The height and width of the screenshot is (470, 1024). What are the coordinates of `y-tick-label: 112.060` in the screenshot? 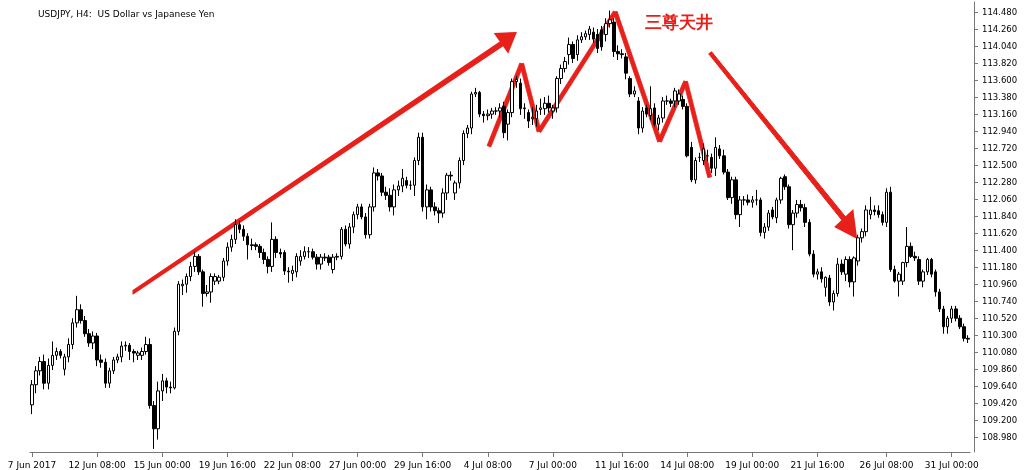 It's located at (1000, 199).